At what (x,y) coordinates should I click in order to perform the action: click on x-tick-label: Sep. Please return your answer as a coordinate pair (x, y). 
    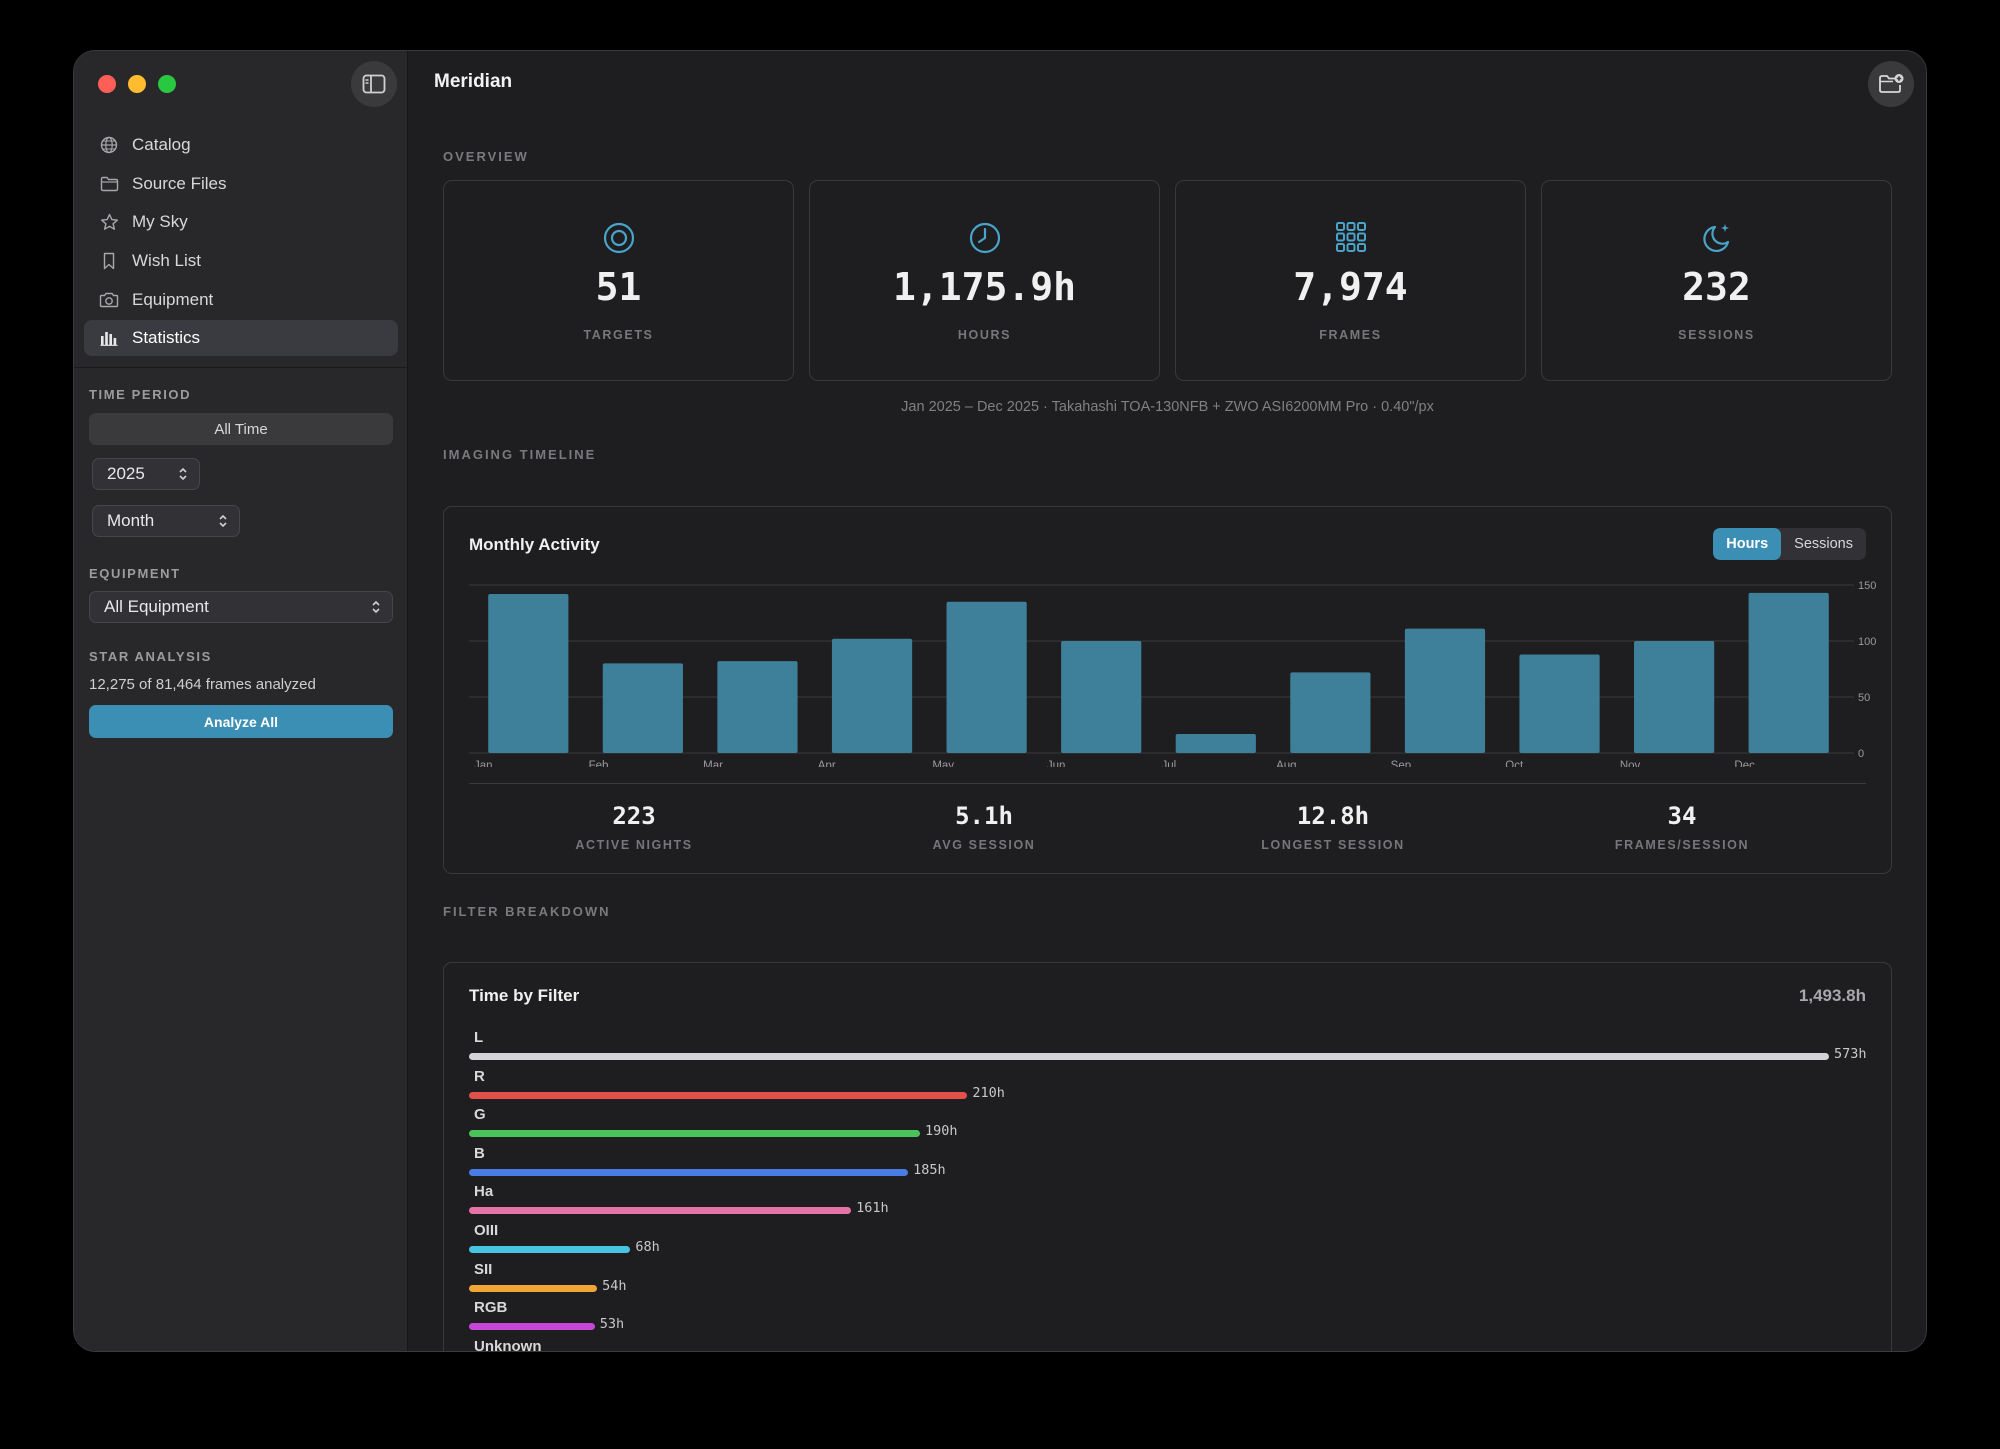
    Looking at the image, I should click on (1401, 763).